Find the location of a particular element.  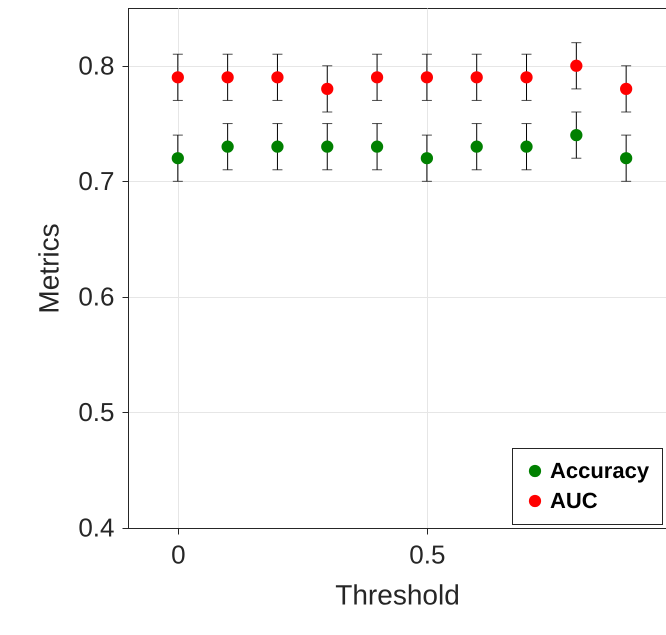

y-tick-label: 0.6 is located at coordinates (96, 296).